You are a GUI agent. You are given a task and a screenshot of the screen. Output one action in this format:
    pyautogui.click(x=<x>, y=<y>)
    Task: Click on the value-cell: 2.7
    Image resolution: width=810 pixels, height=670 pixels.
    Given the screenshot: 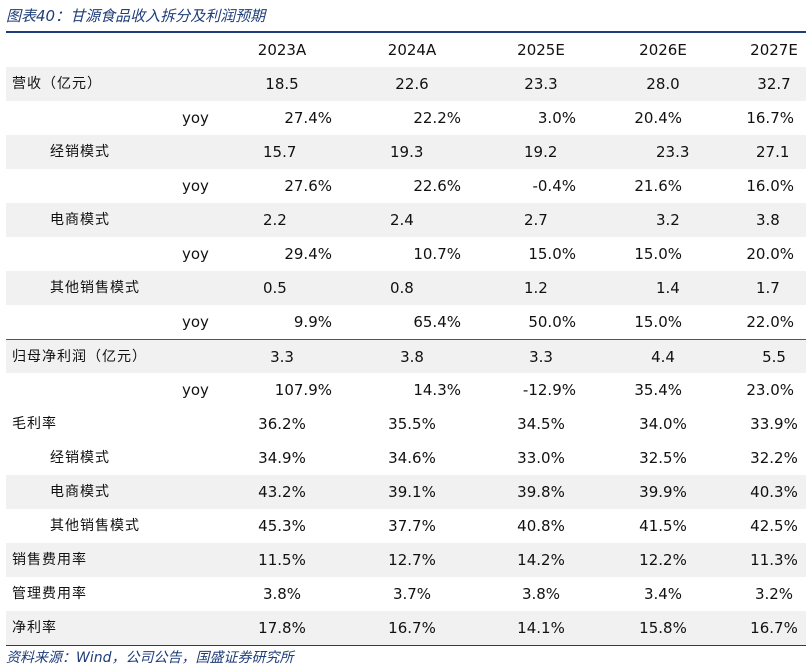 What is the action you would take?
    pyautogui.click(x=536, y=220)
    